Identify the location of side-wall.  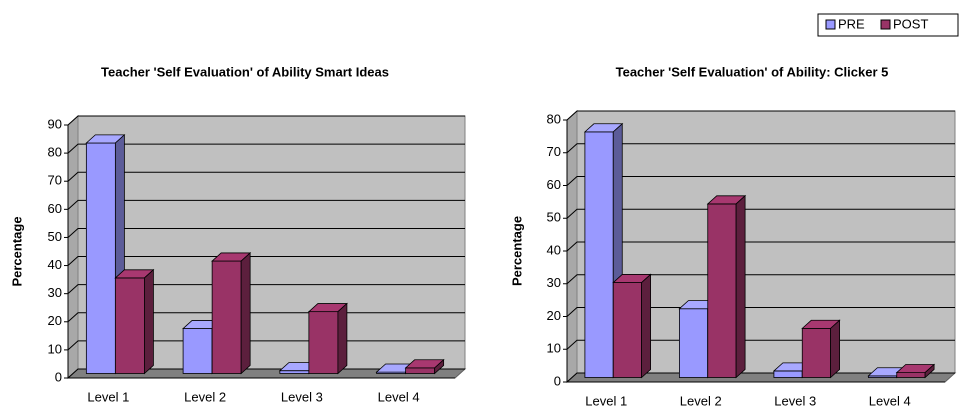
(73, 247).